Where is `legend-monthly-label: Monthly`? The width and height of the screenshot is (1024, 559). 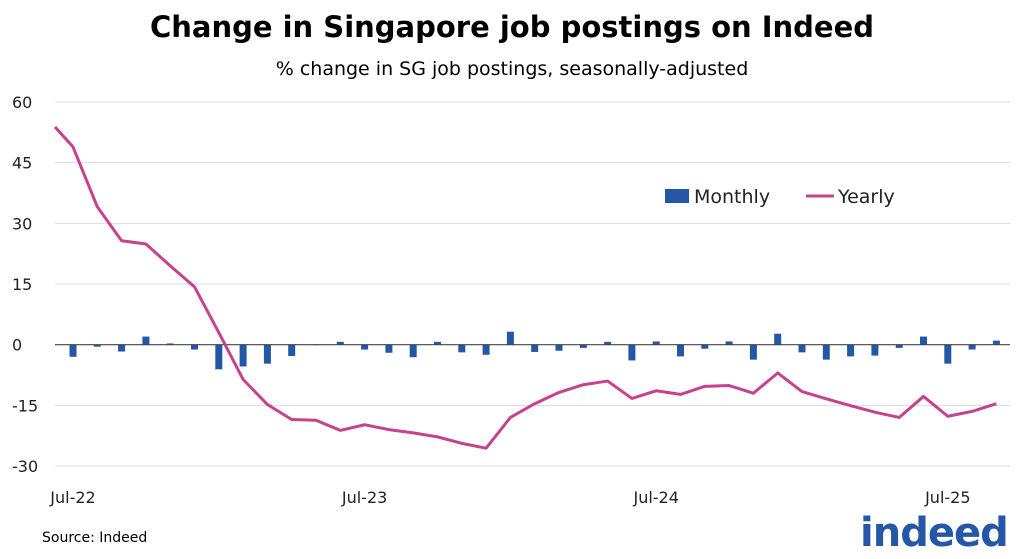 legend-monthly-label: Monthly is located at coordinates (732, 197).